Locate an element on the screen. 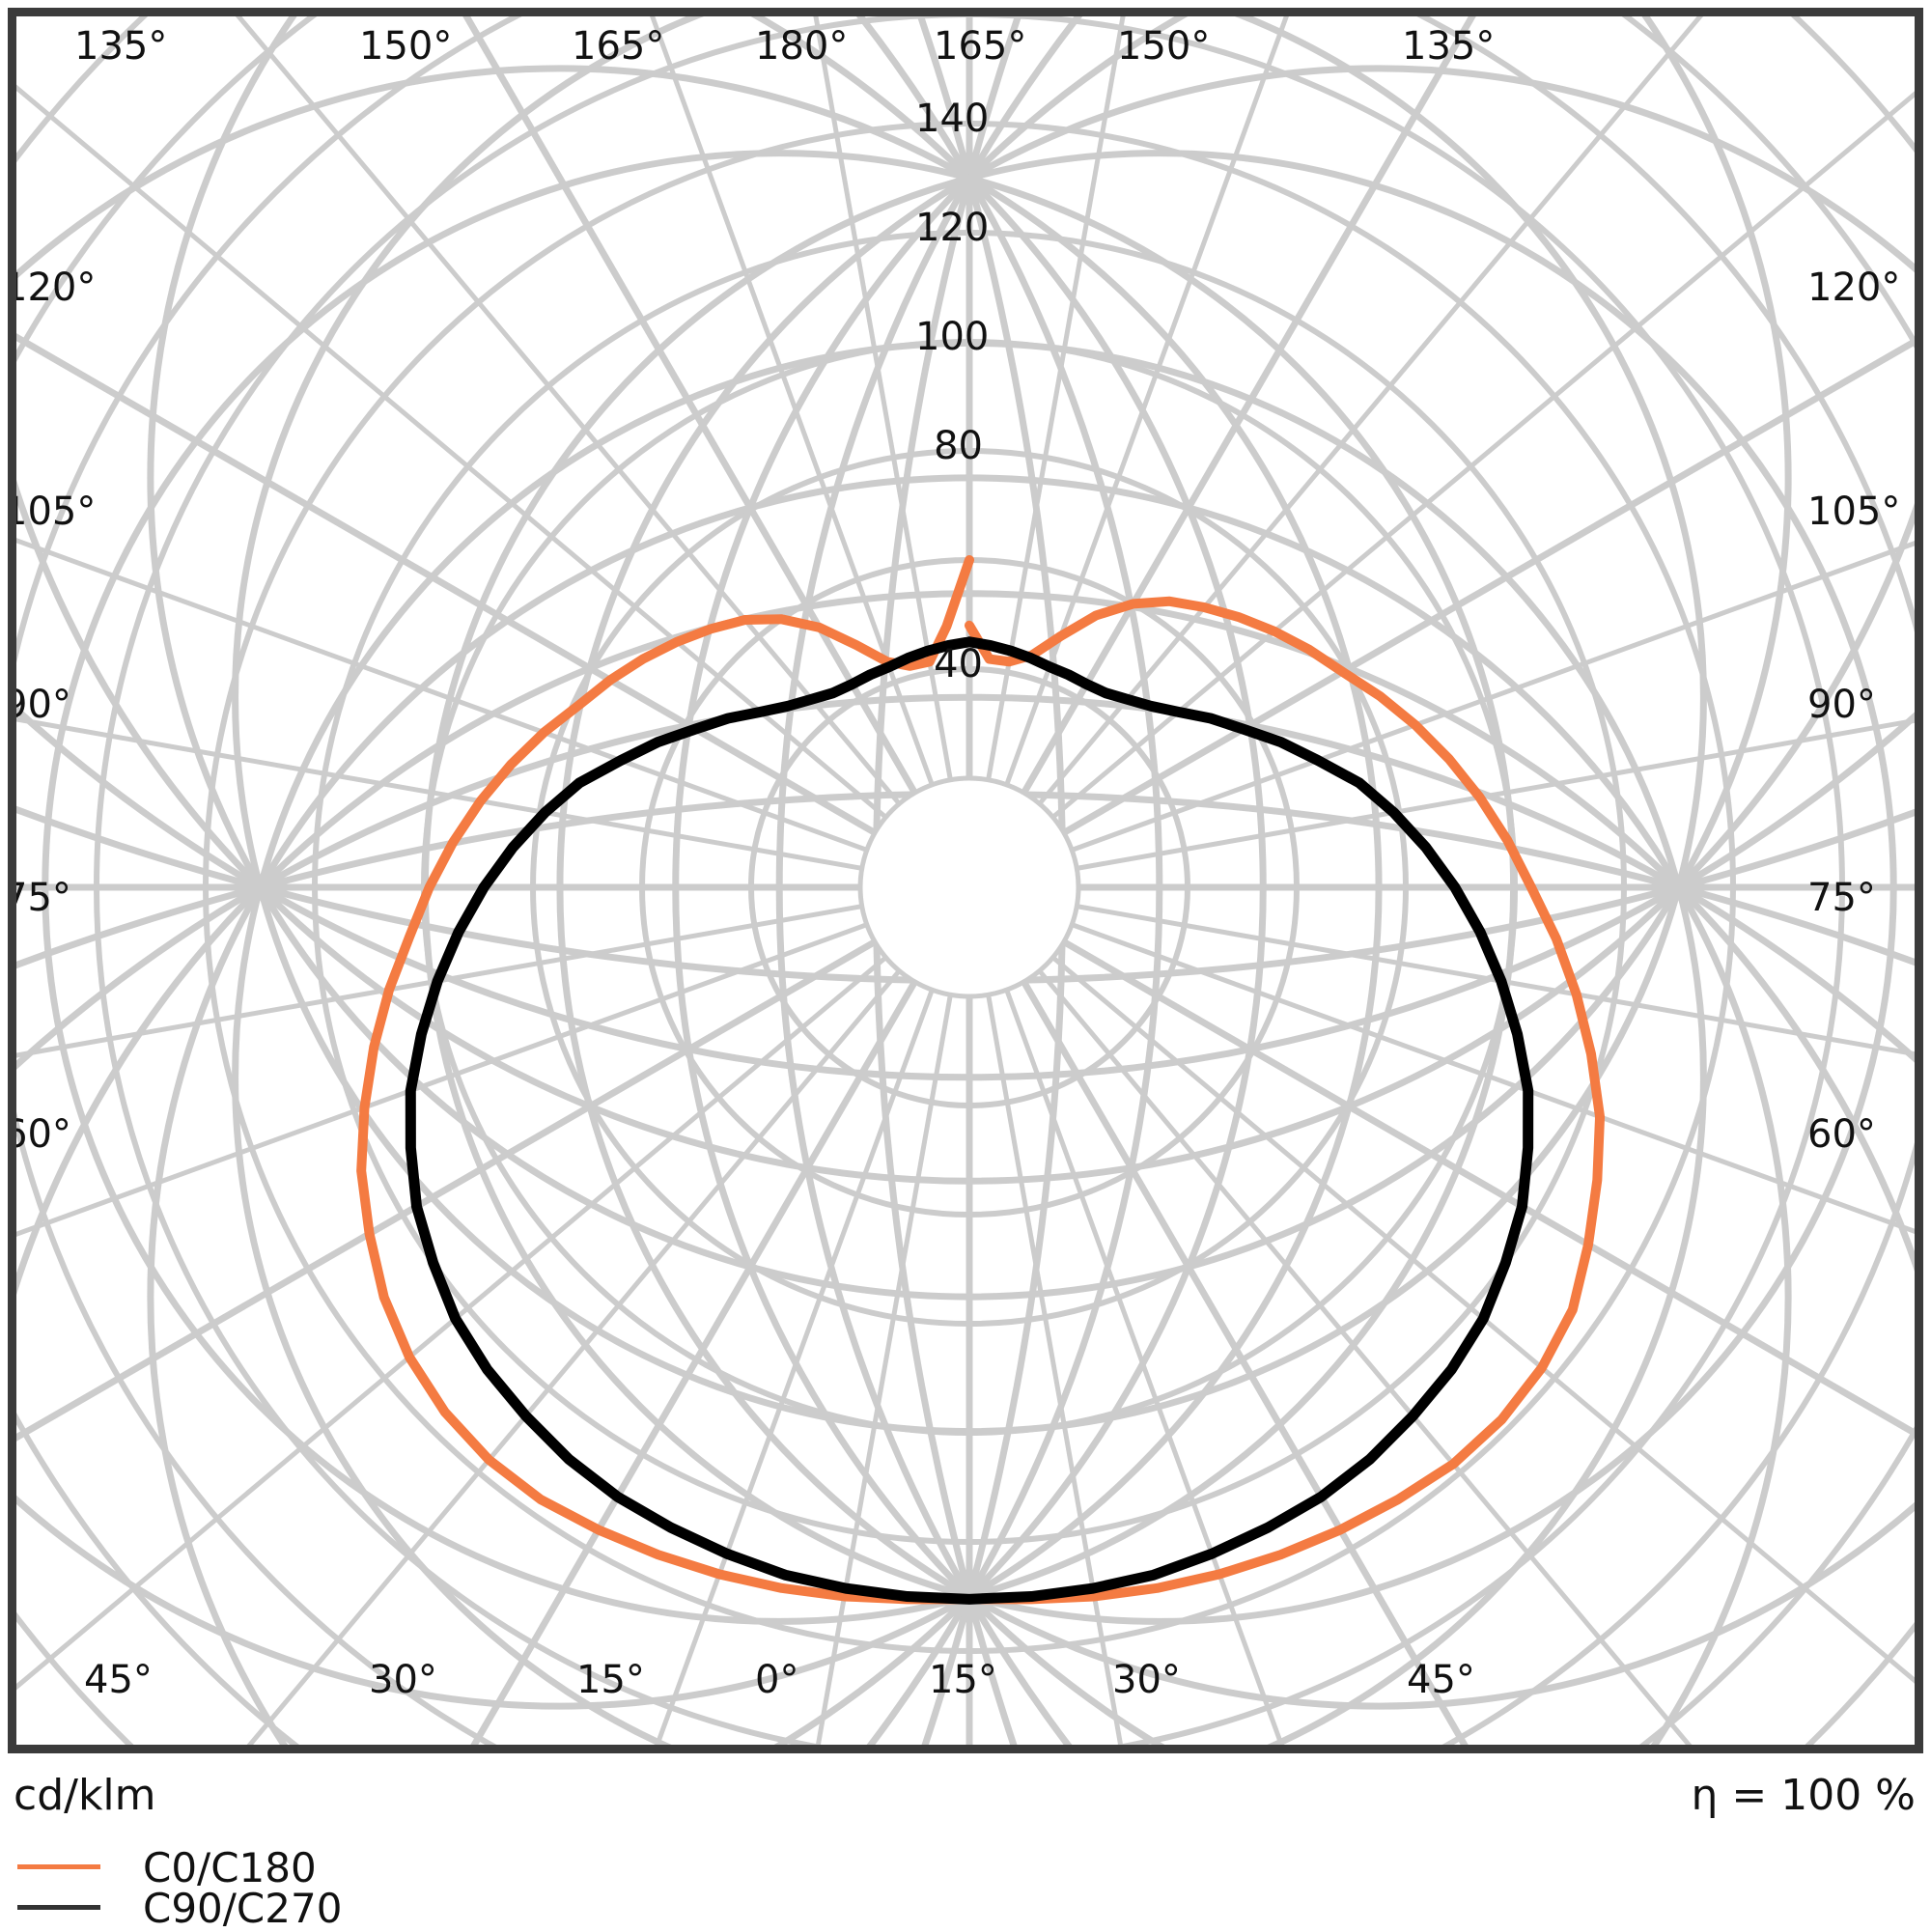 The width and height of the screenshot is (1931, 1932). radial-tick-80: 80 is located at coordinates (958, 446).